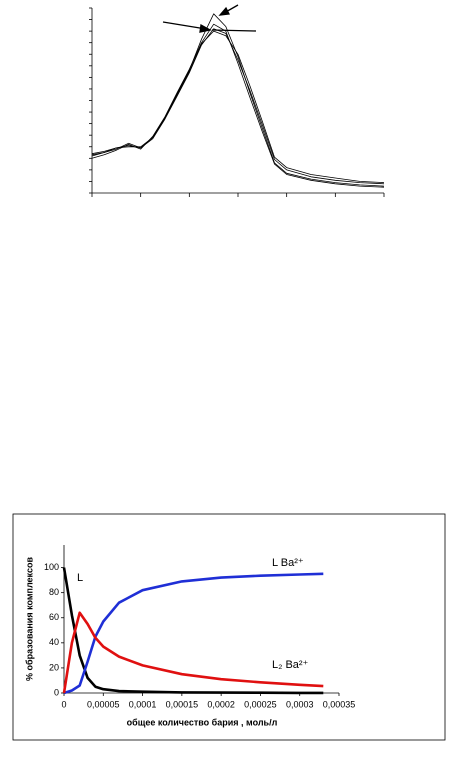 The height and width of the screenshot is (766, 460). Describe the element at coordinates (288, 563) in the screenshot. I see `series-label: L Ba²⁺` at that location.